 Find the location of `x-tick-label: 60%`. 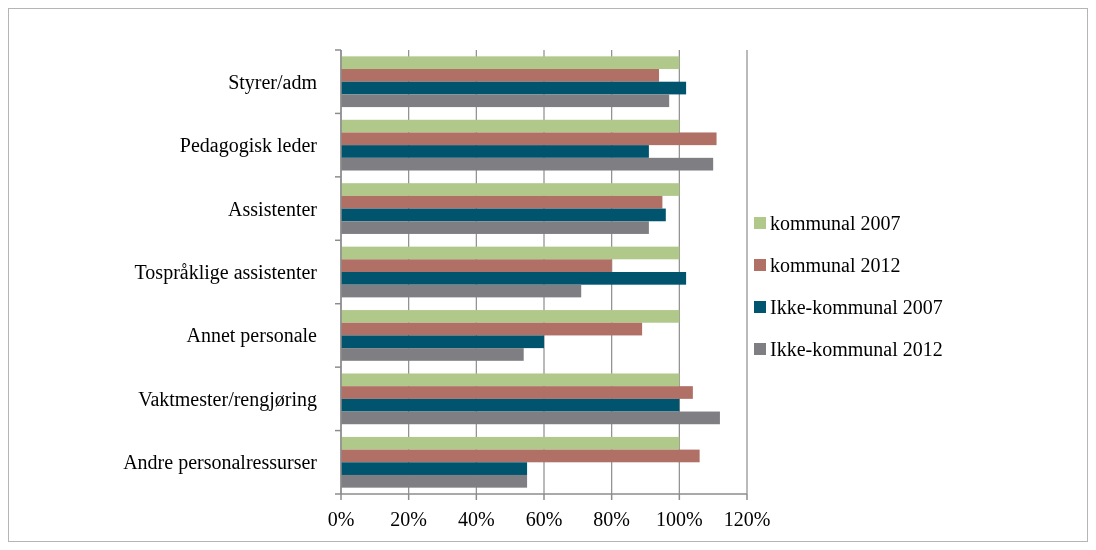

x-tick-label: 60% is located at coordinates (544, 519).